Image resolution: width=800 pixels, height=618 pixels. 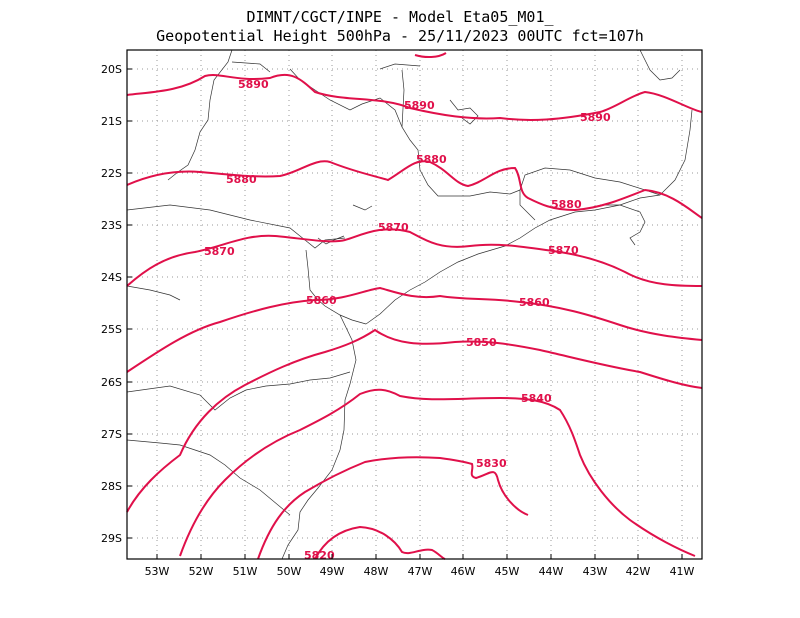 I want to click on lon-label: 42W, so click(x=638, y=571).